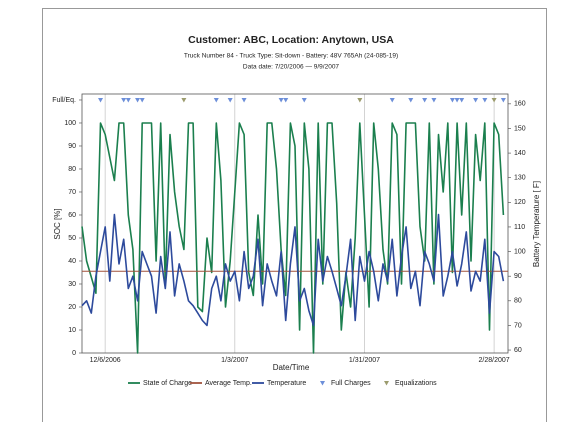  What do you see at coordinates (72, 238) in the screenshot?
I see `y-tick-label: 50` at bounding box center [72, 238].